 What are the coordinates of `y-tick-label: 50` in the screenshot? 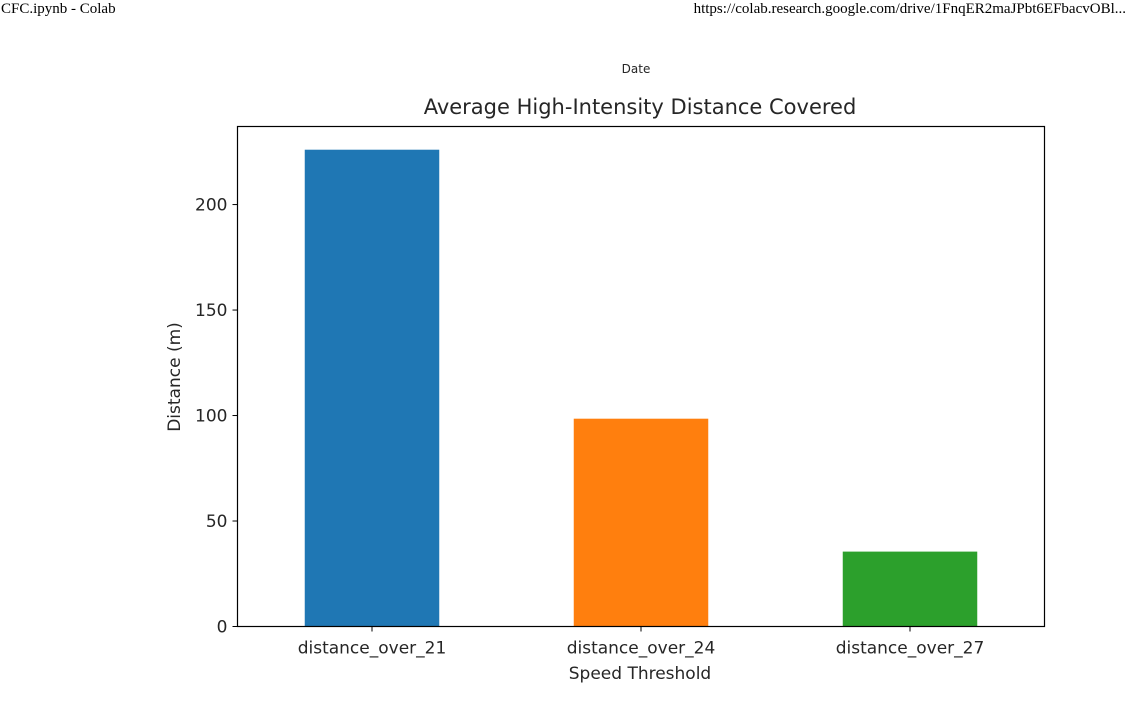 It's located at (217, 522).